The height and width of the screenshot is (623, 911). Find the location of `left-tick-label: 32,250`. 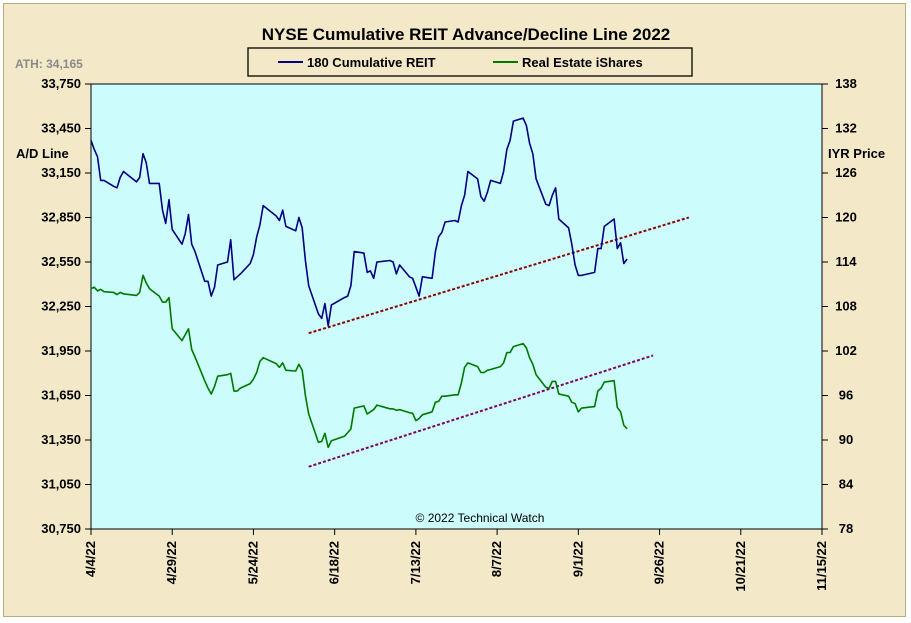

left-tick-label: 32,250 is located at coordinates (61, 306).